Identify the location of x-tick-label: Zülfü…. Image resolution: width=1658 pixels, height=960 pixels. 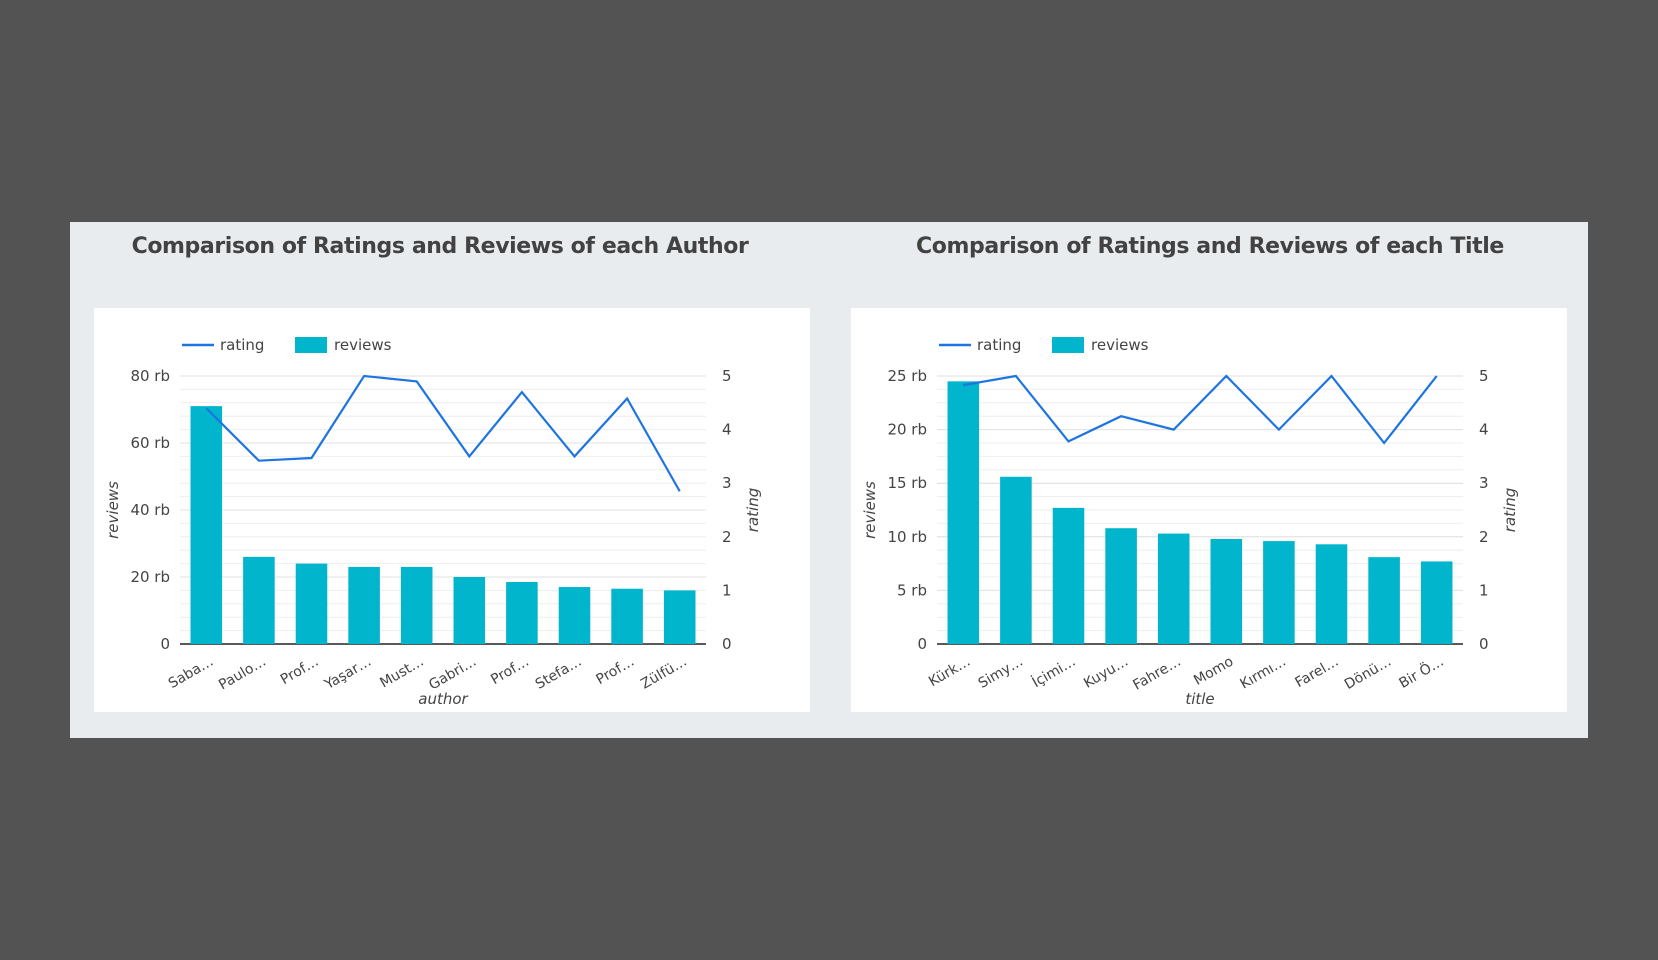
(663, 673).